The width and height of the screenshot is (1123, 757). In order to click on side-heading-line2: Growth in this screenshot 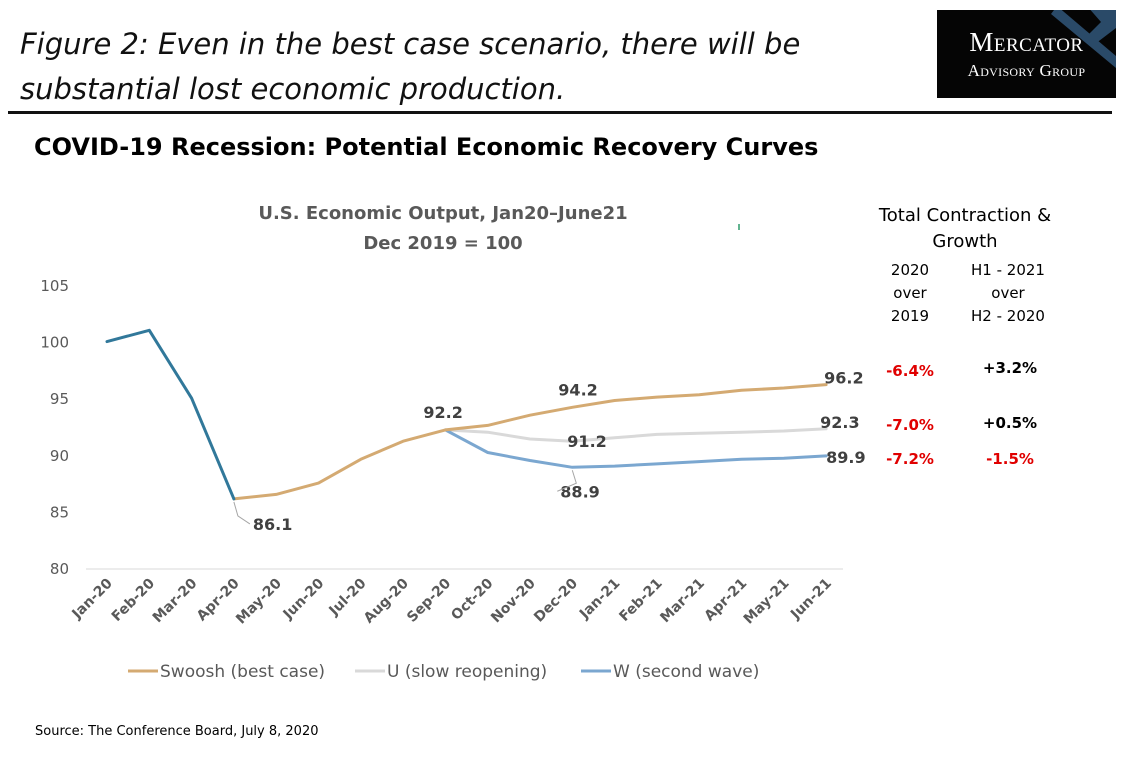, I will do `click(965, 241)`.